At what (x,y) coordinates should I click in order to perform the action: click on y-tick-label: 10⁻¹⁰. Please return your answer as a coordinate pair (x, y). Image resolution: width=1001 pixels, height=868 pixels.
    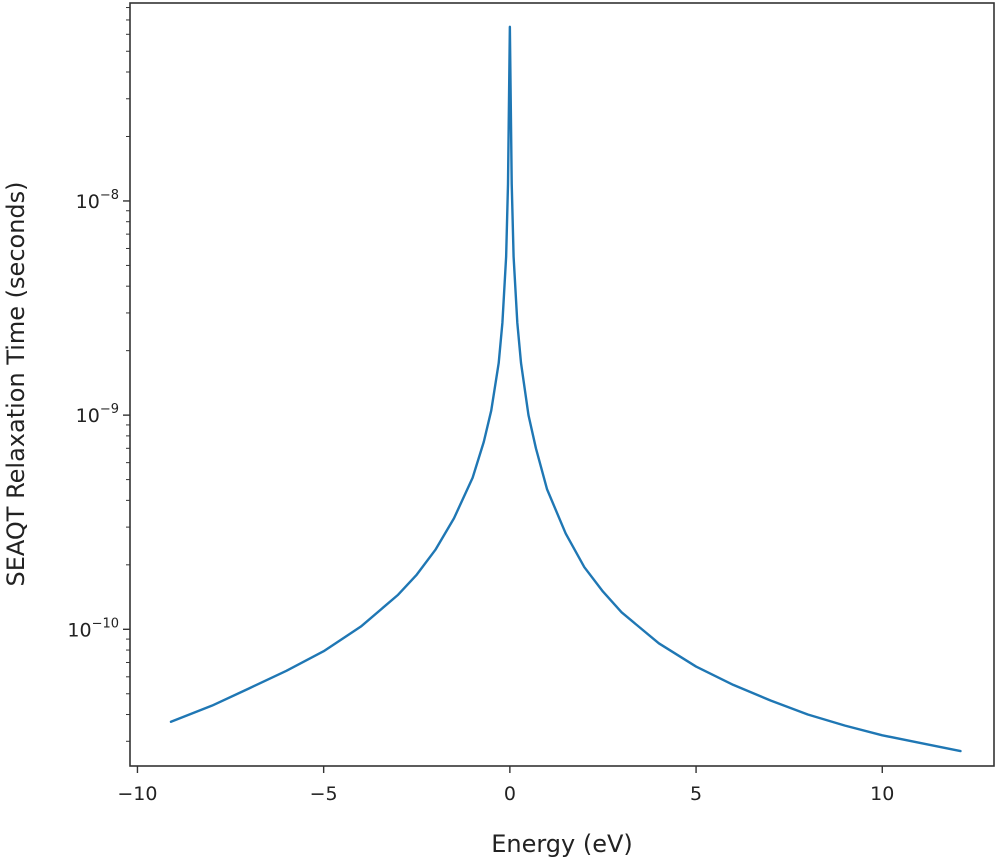
    Looking at the image, I should click on (93, 628).